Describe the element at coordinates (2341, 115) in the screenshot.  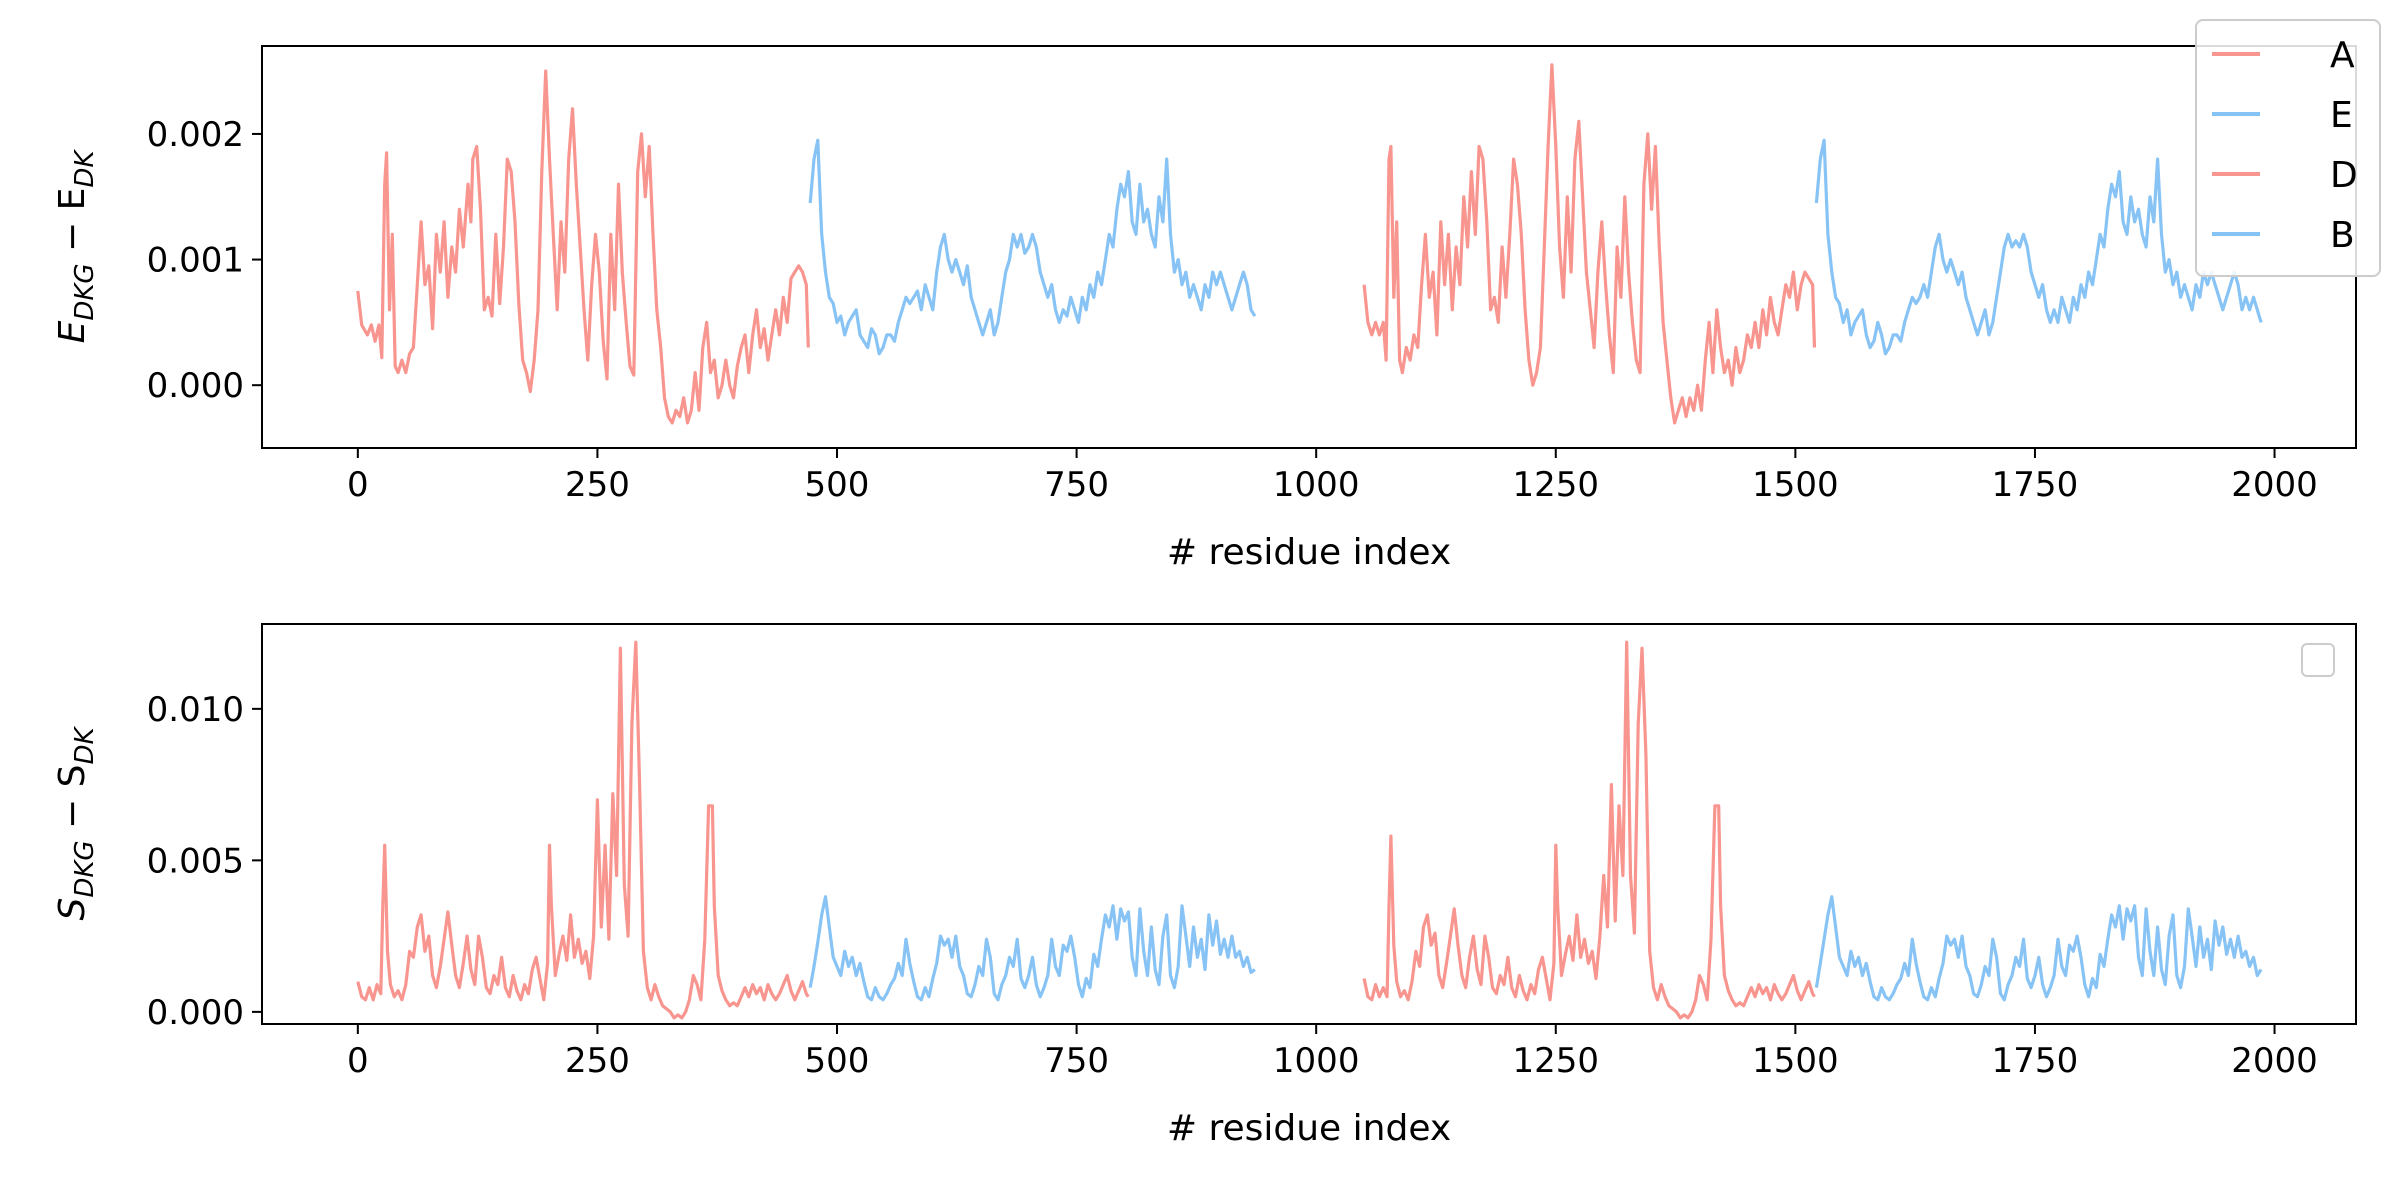
I see `legend-label-E: E` at that location.